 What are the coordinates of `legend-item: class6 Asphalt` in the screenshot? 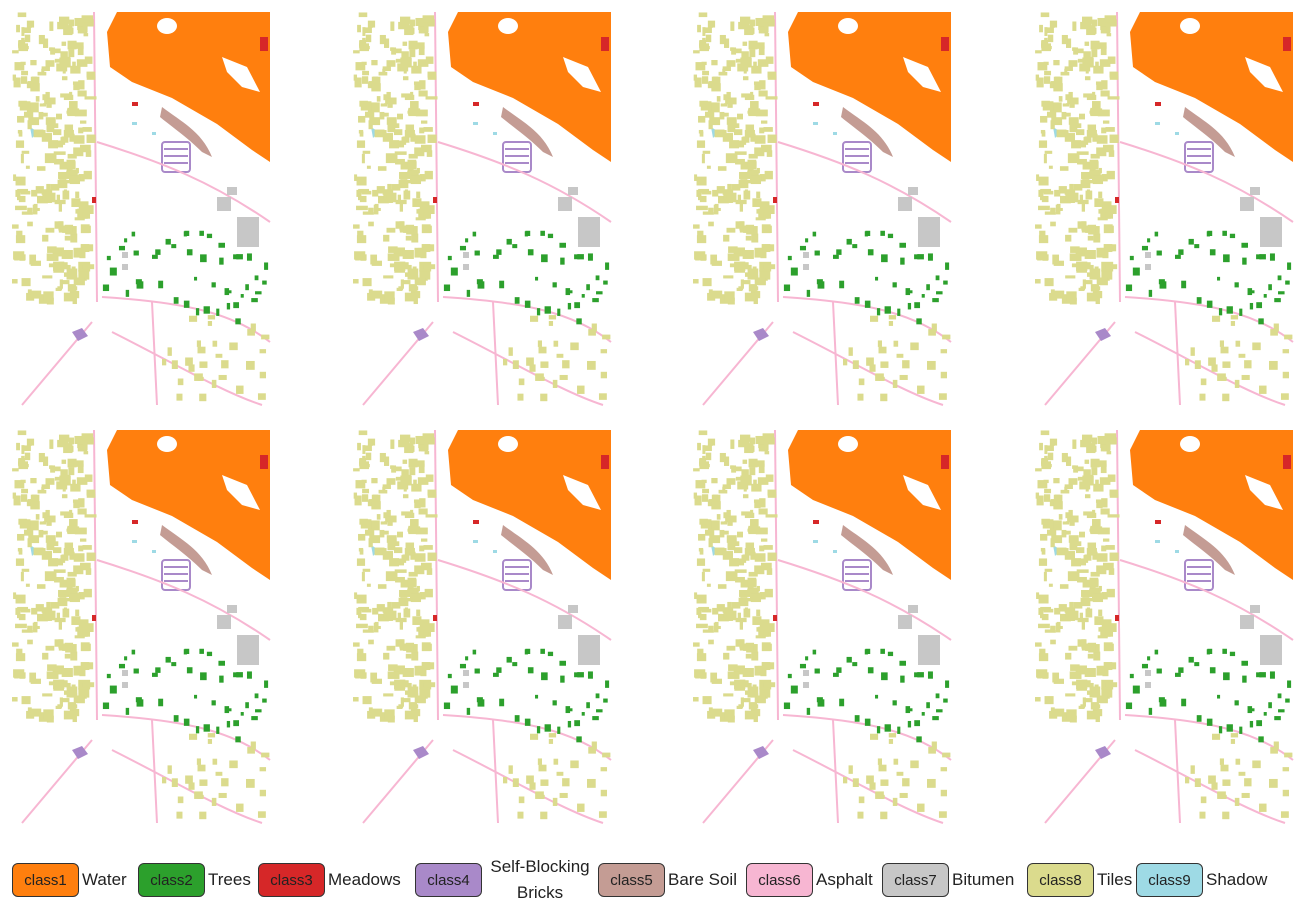 It's located at (809, 880).